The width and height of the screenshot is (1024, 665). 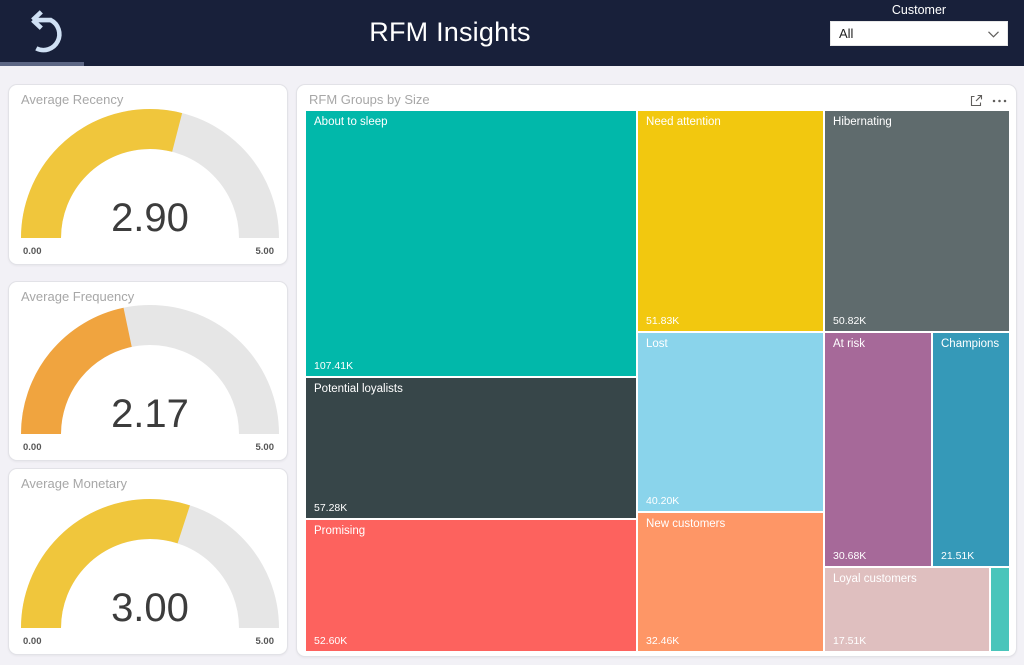 I want to click on visual-header-toolbar, so click(x=988, y=101).